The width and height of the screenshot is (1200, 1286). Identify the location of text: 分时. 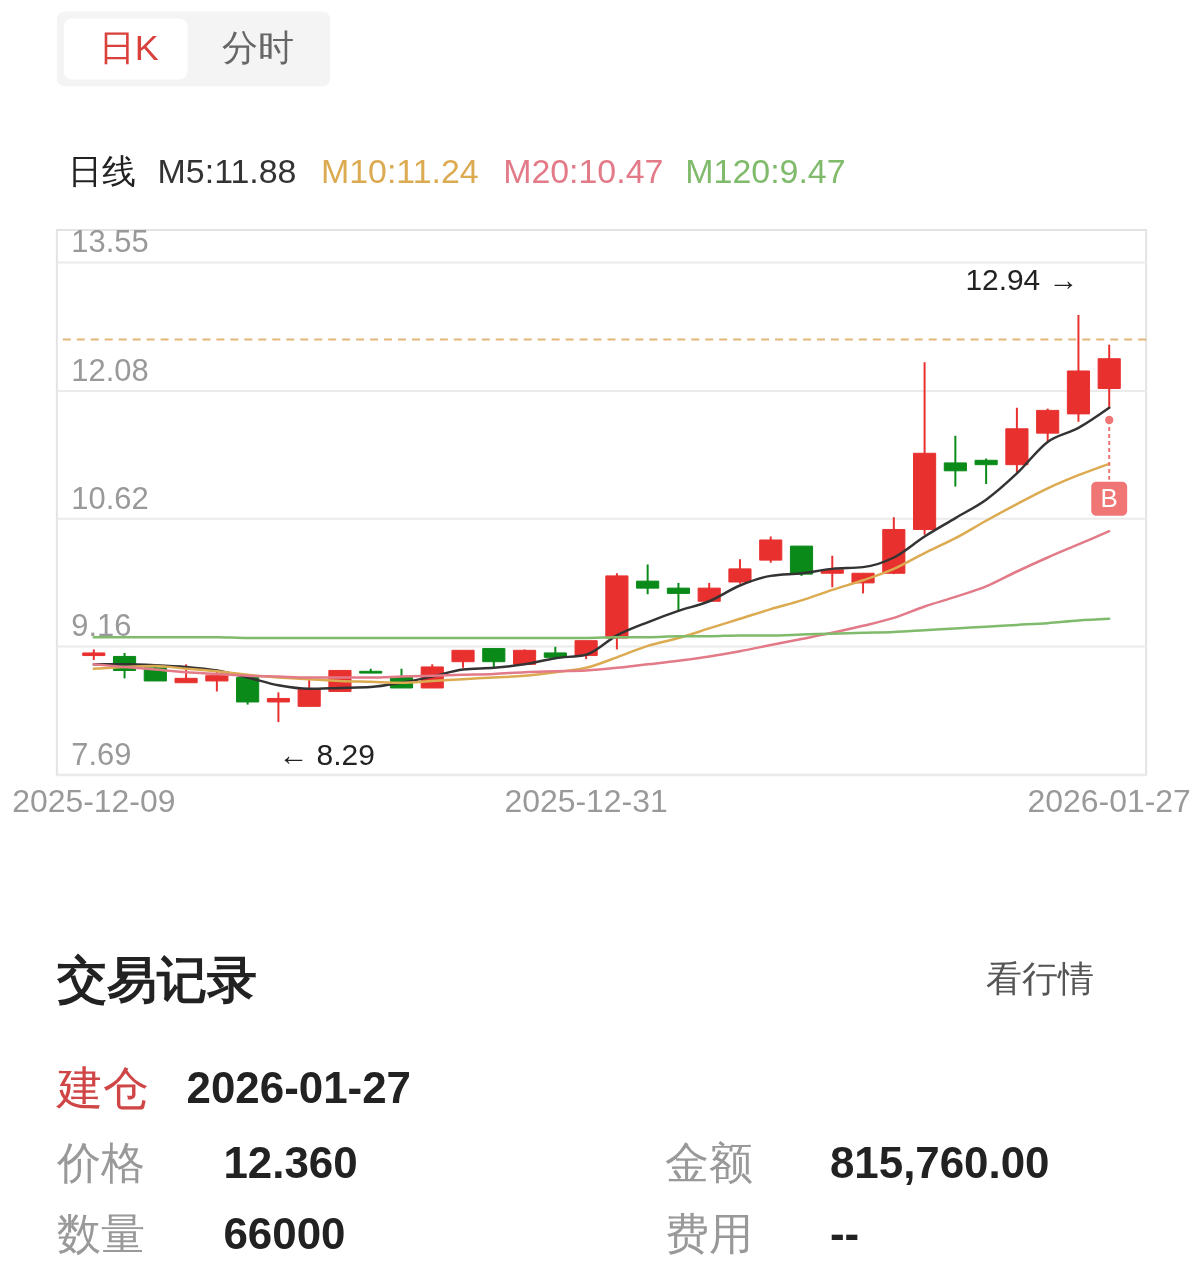
(258, 48).